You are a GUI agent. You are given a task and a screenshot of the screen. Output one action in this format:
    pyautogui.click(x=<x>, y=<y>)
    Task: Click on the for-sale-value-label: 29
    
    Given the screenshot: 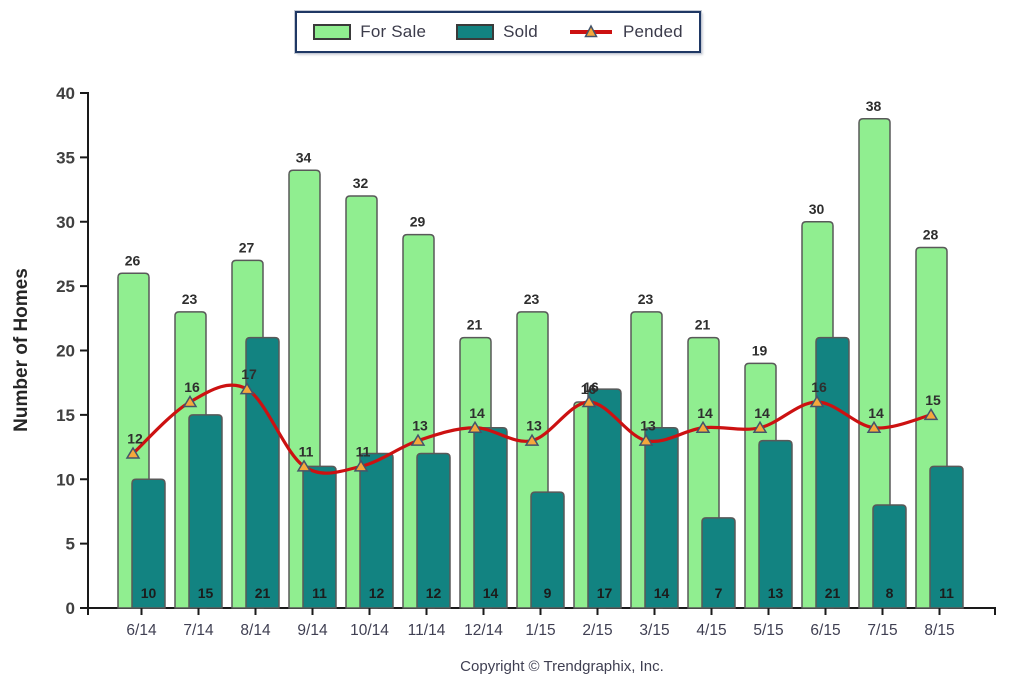 What is the action you would take?
    pyautogui.click(x=418, y=222)
    